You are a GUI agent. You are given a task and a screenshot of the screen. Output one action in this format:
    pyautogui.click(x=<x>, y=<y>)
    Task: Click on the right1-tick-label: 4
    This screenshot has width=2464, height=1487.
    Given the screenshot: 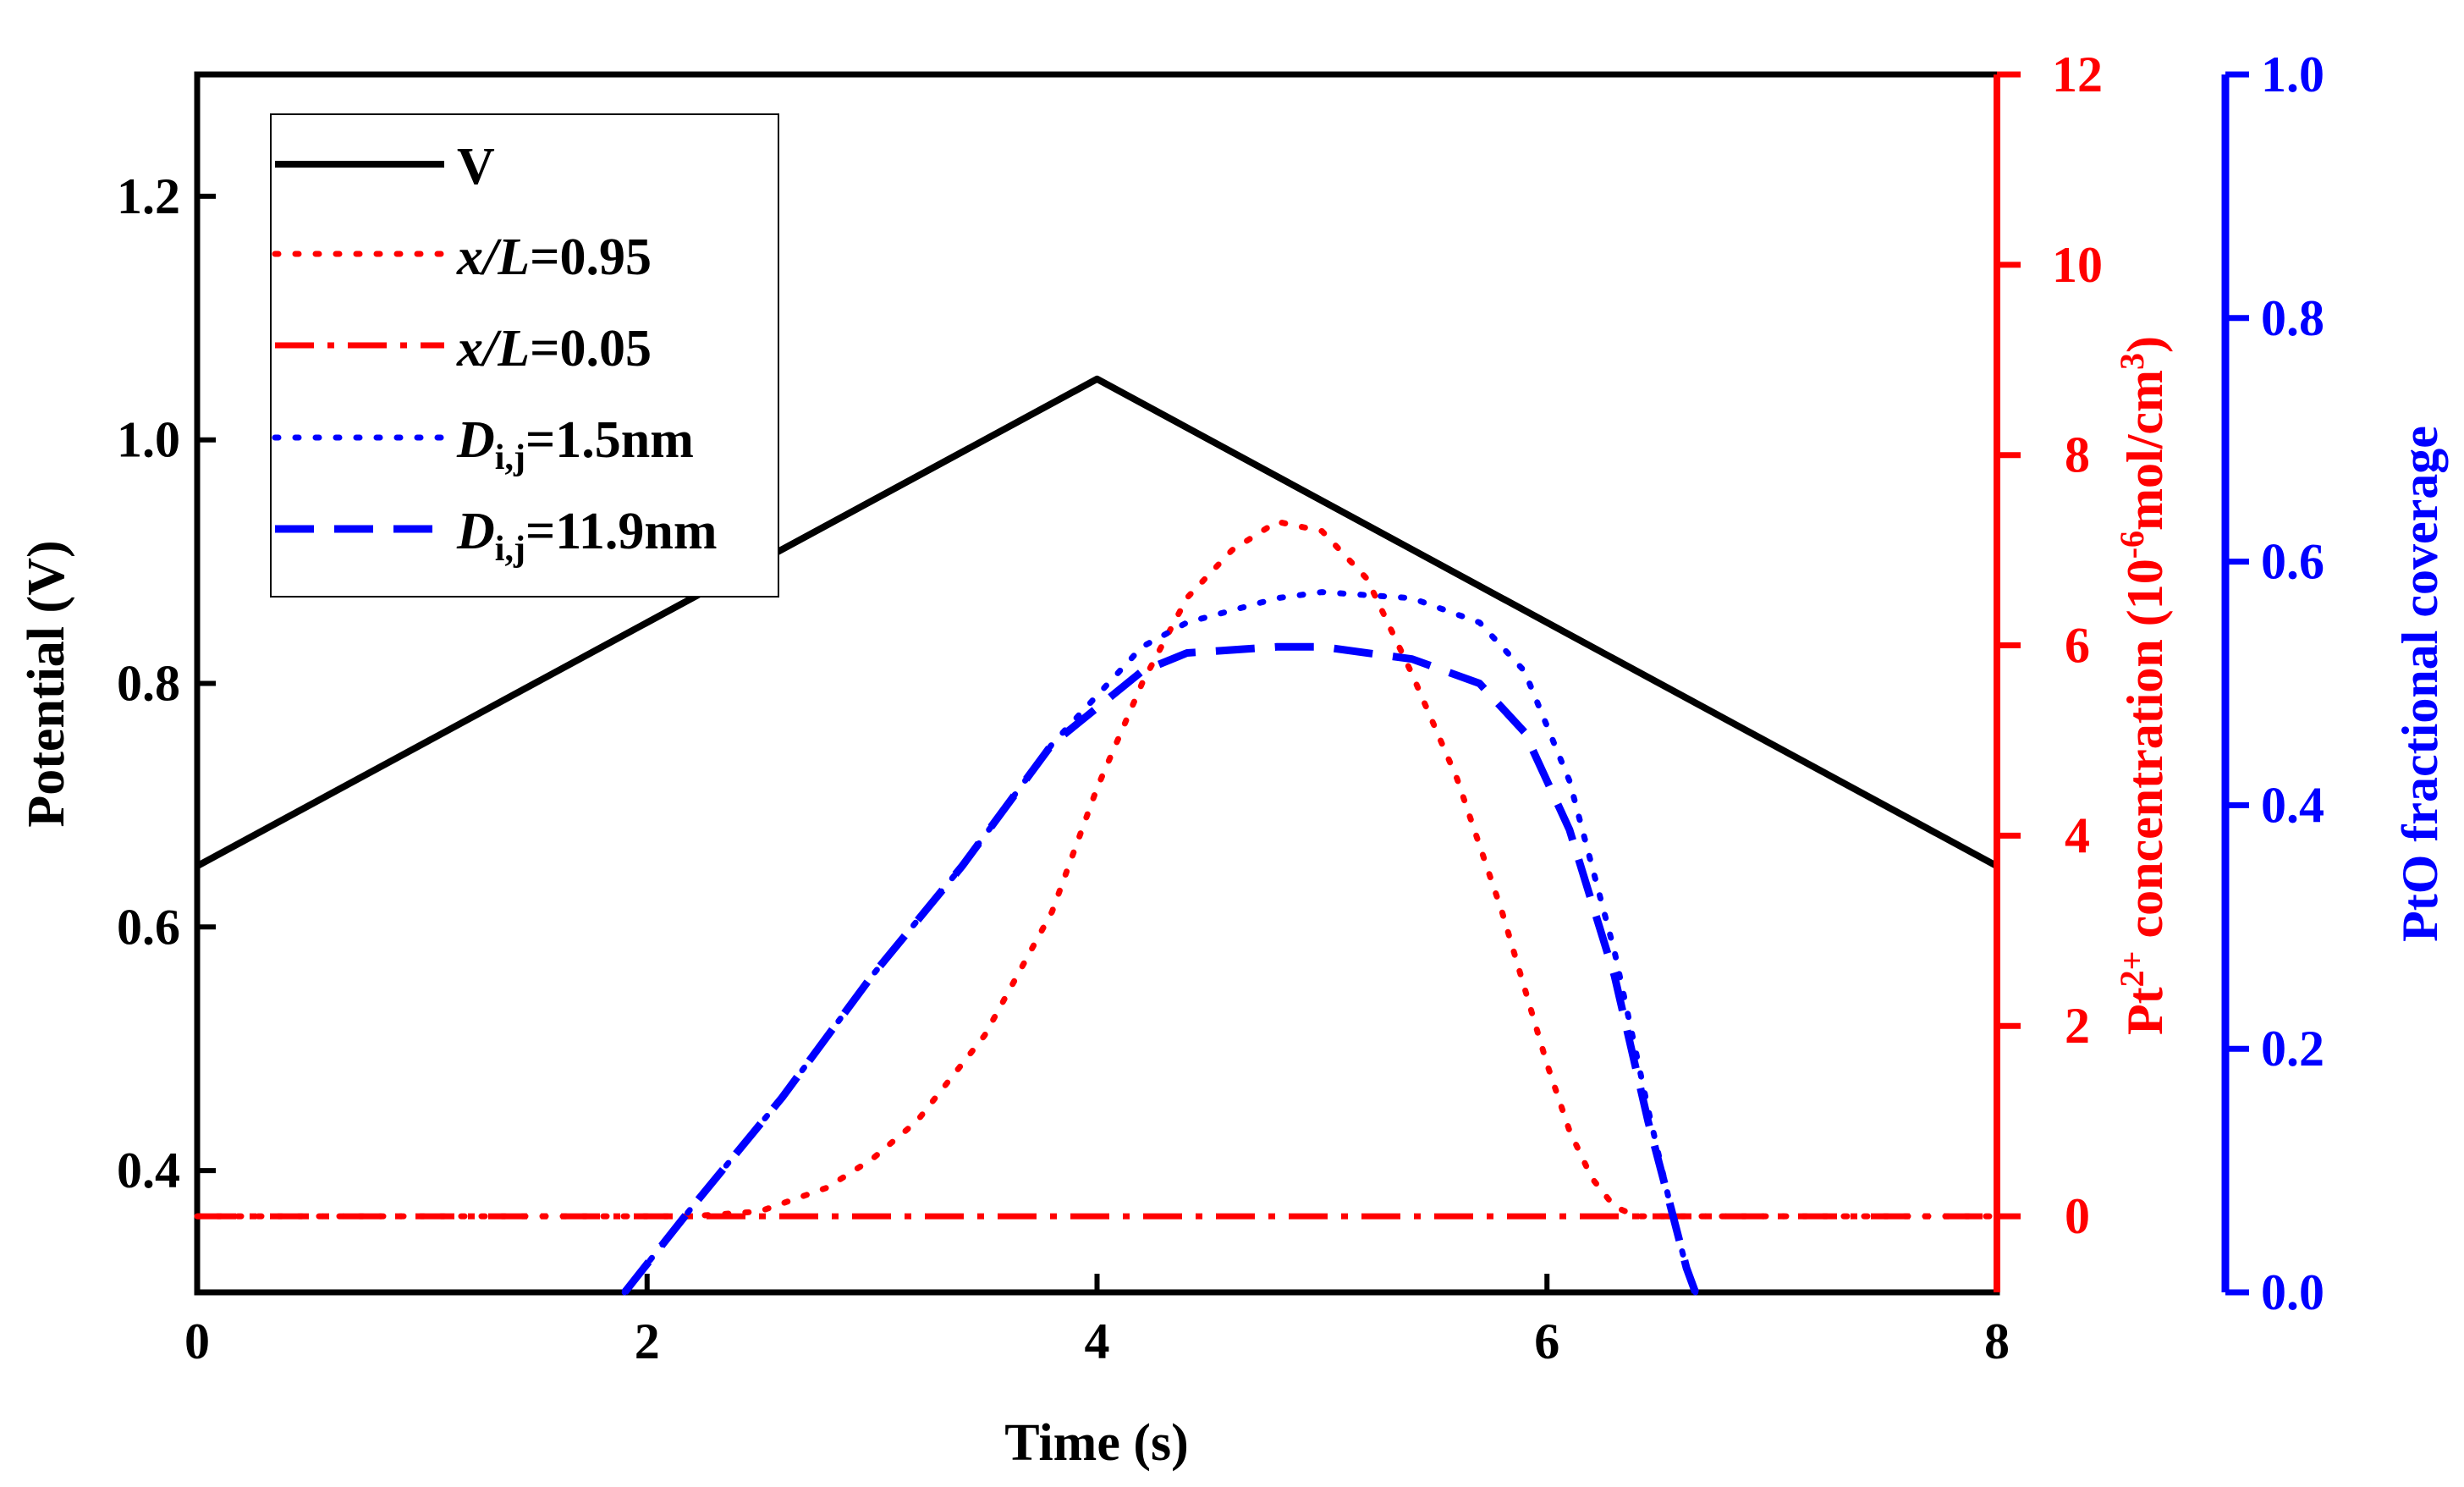 What is the action you would take?
    pyautogui.click(x=2077, y=835)
    